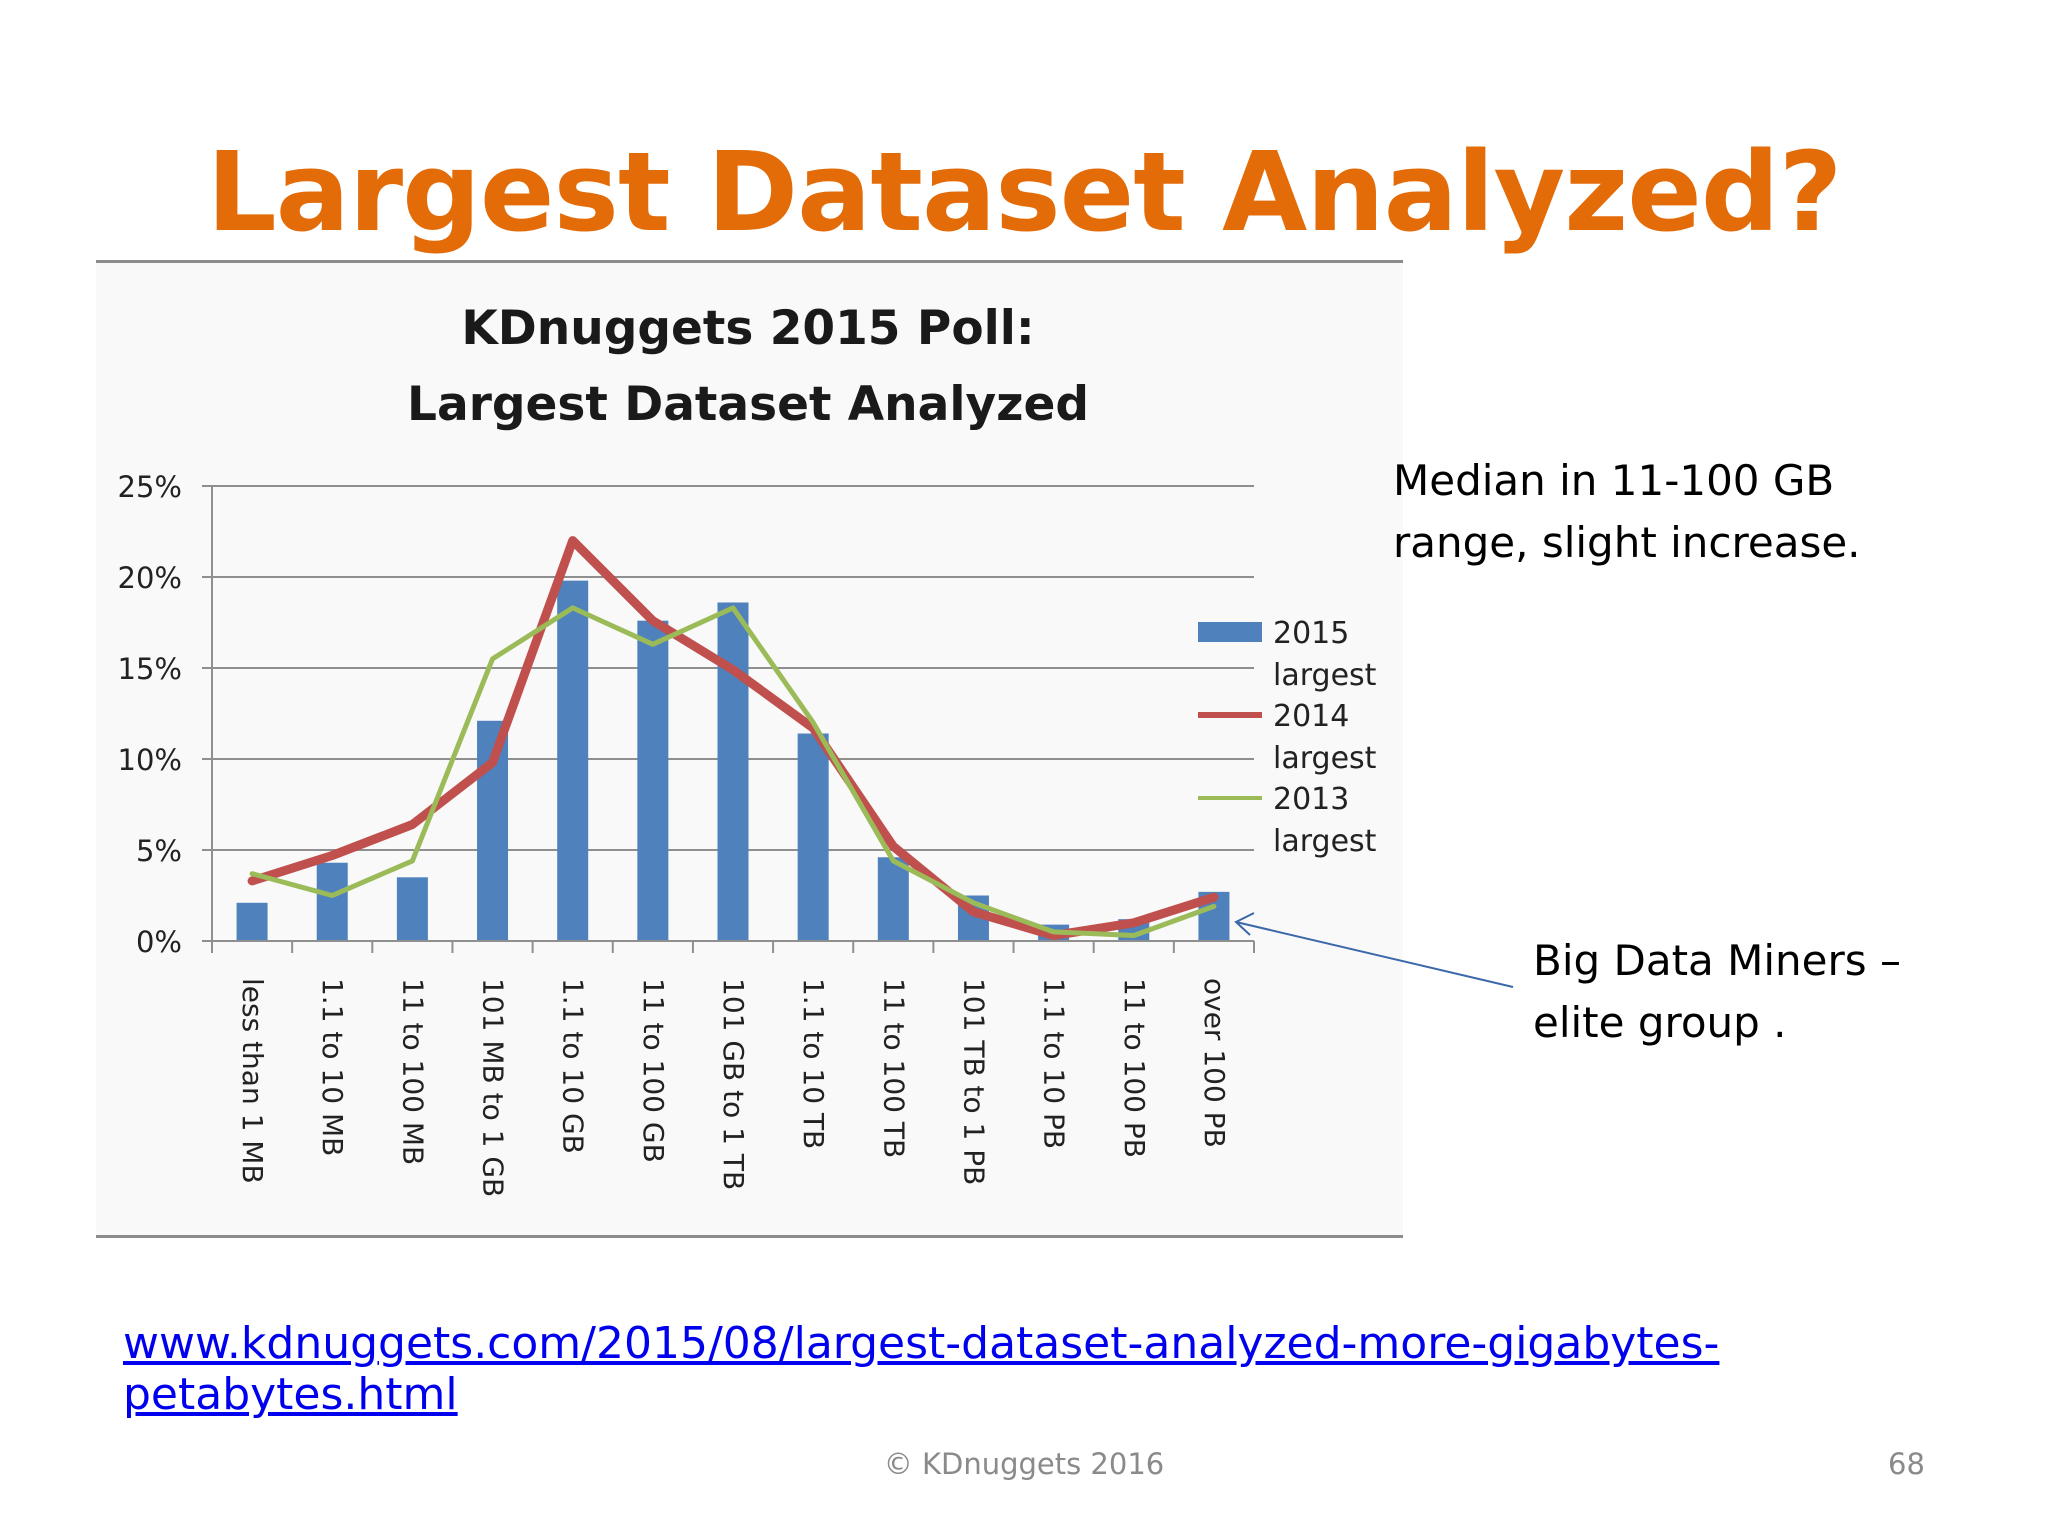 The image size is (2048, 1536). Describe the element at coordinates (573, 1066) in the screenshot. I see `x-tick-label: 1.1 to 10 GB` at that location.